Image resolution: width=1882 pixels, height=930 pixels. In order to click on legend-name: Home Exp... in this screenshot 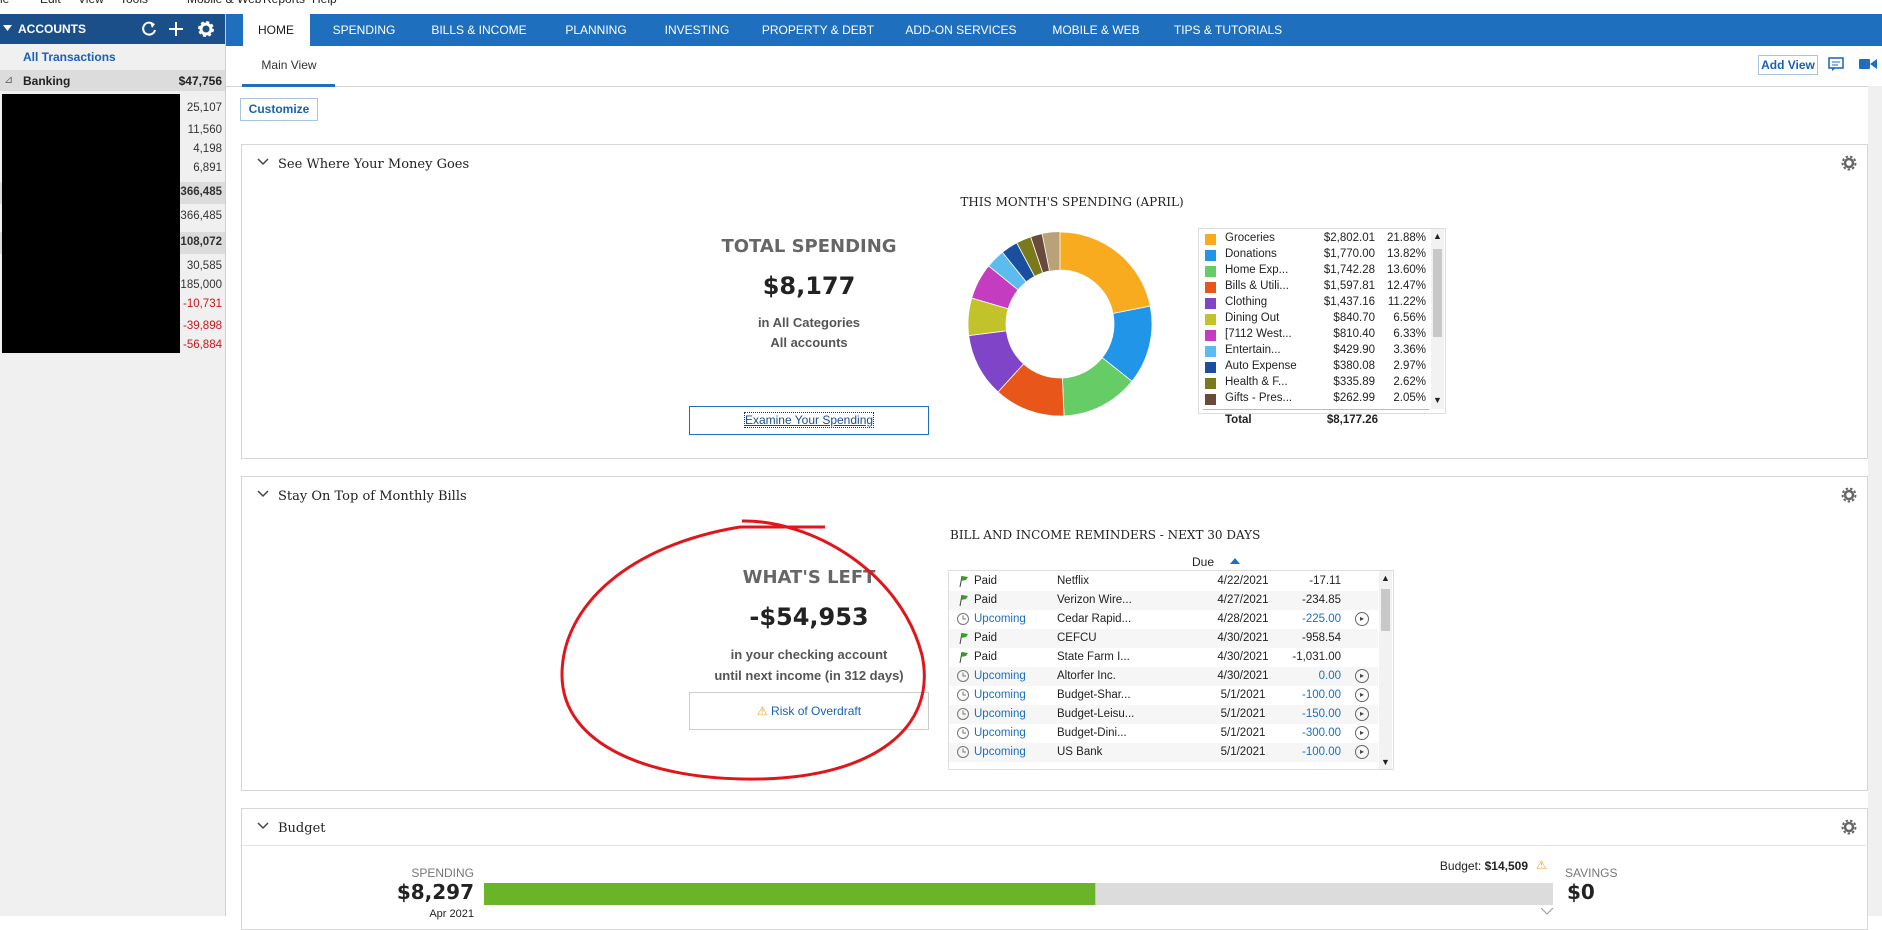, I will do `click(1257, 270)`.